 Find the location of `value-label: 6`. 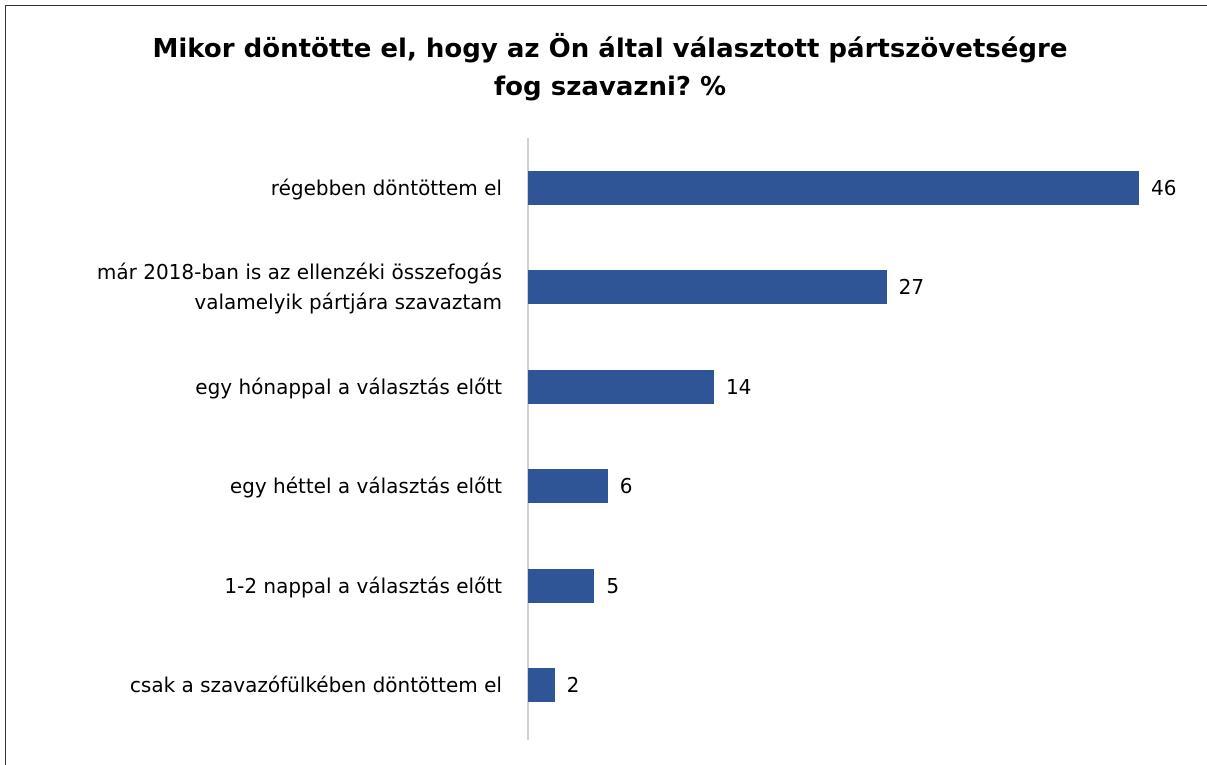

value-label: 6 is located at coordinates (626, 486).